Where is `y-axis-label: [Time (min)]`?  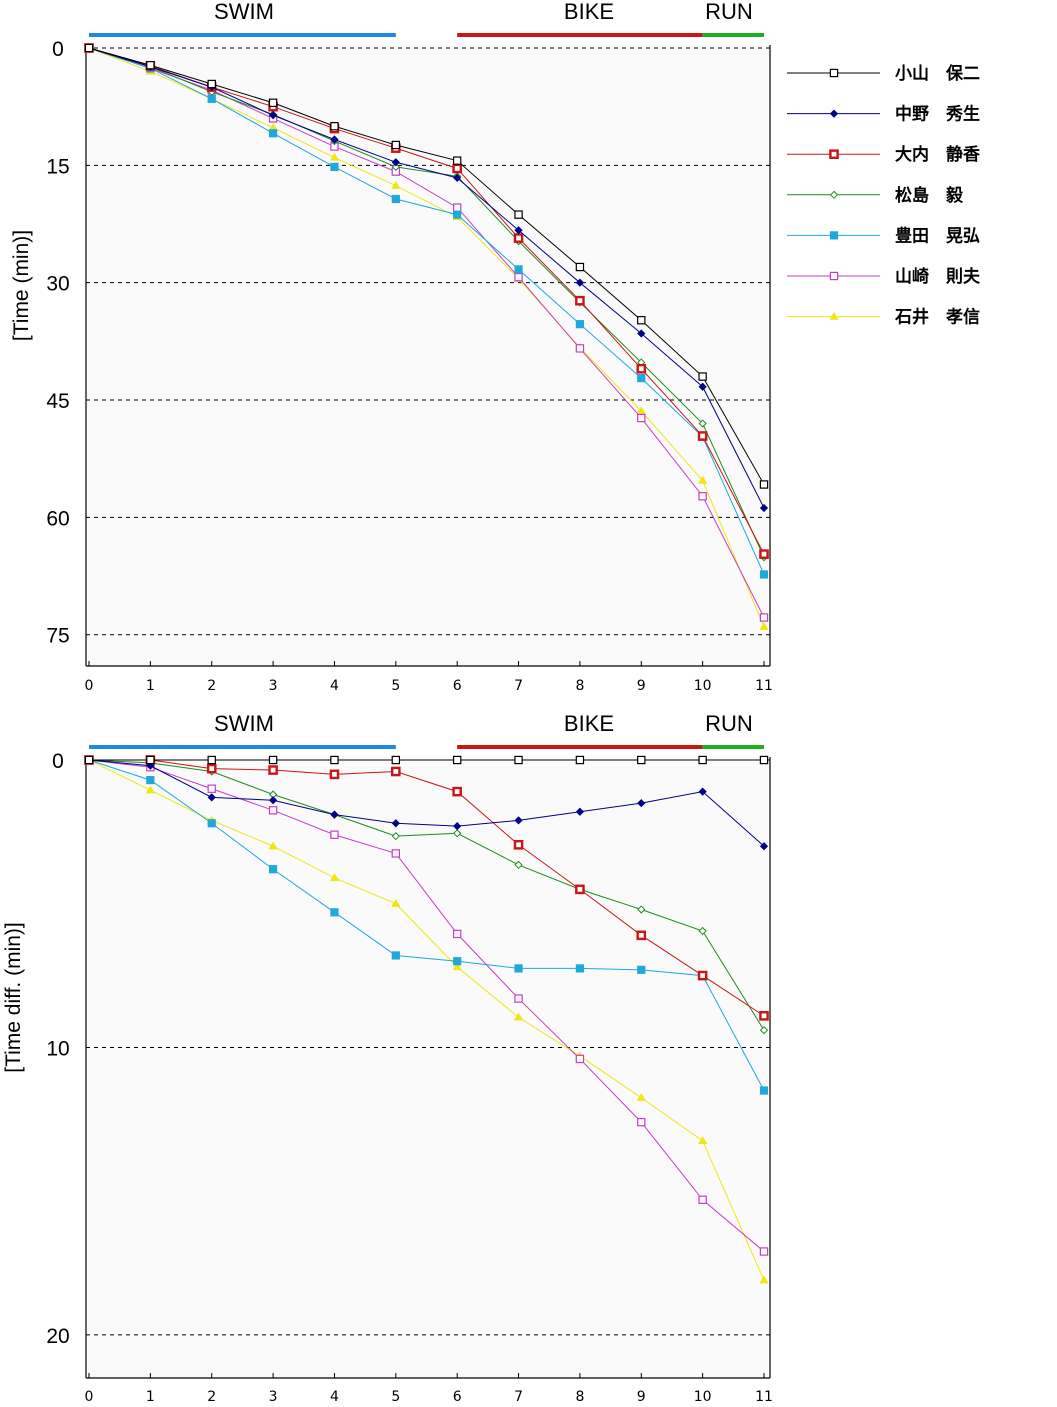 y-axis-label: [Time (min)] is located at coordinates (21, 285).